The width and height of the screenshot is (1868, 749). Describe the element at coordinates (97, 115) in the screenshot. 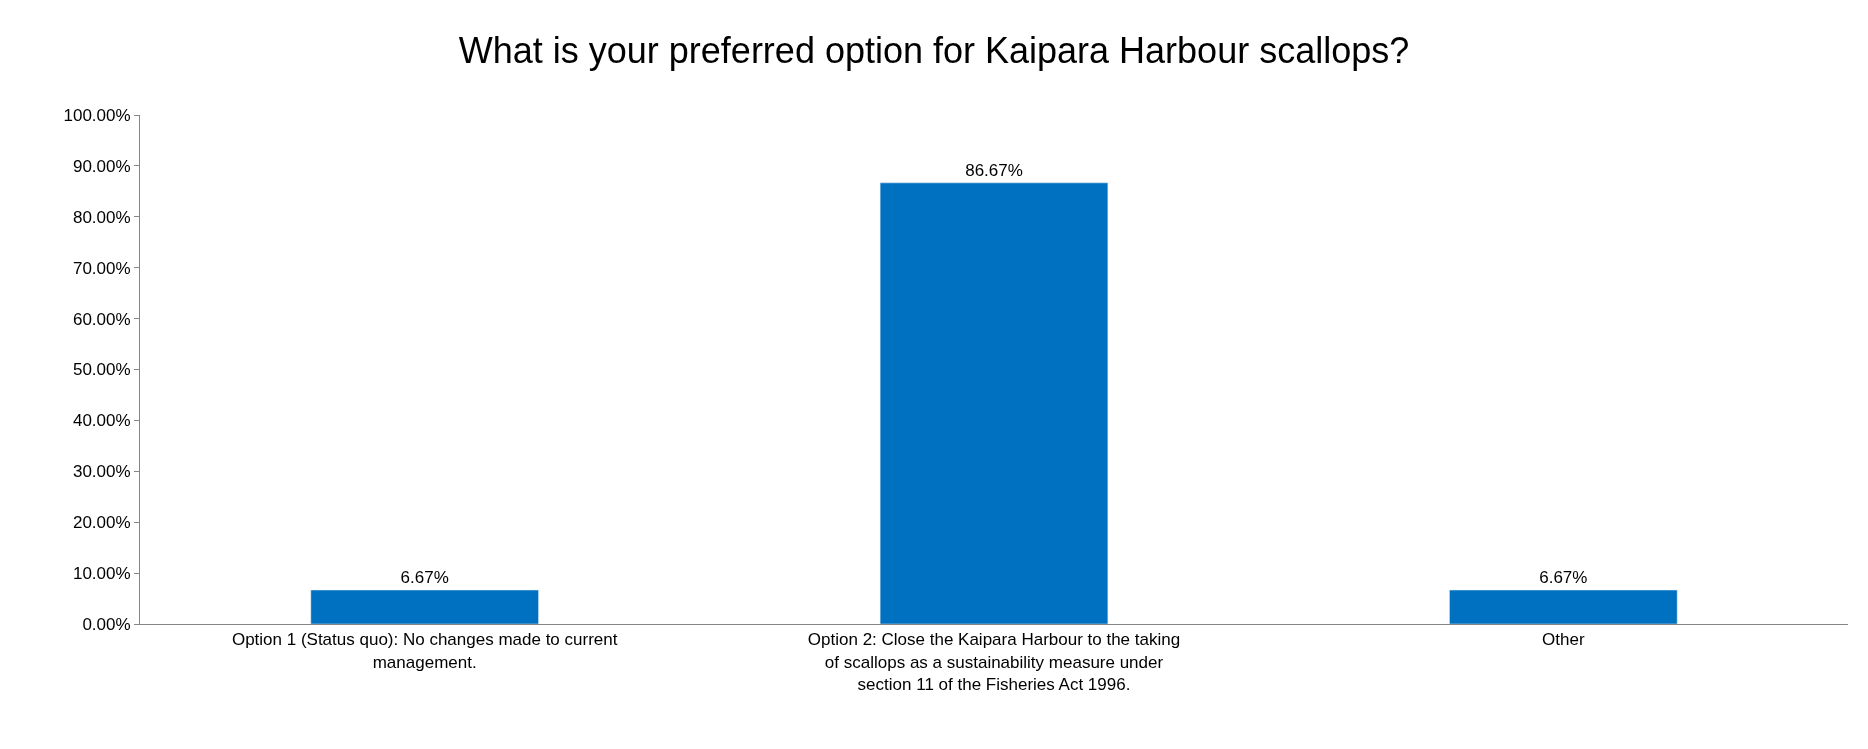

I see `y-tick-label: 100.00%` at that location.